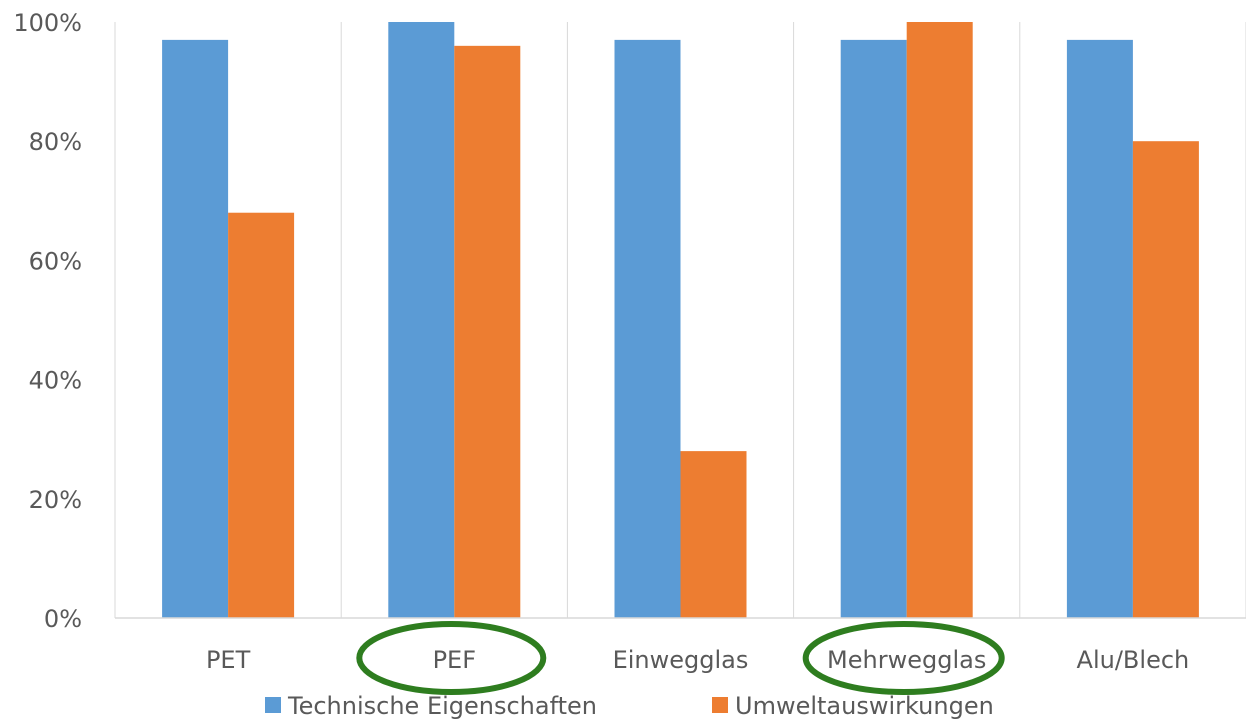 This screenshot has width=1246, height=723. Describe the element at coordinates (873, 328) in the screenshot. I see `bar-technische-mehrwegglas` at that location.